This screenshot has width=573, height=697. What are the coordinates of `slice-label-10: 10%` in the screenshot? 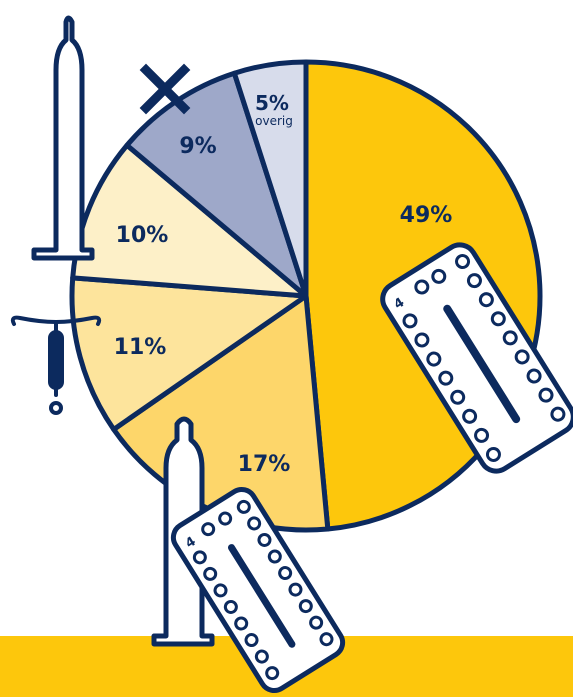 It's located at (142, 235).